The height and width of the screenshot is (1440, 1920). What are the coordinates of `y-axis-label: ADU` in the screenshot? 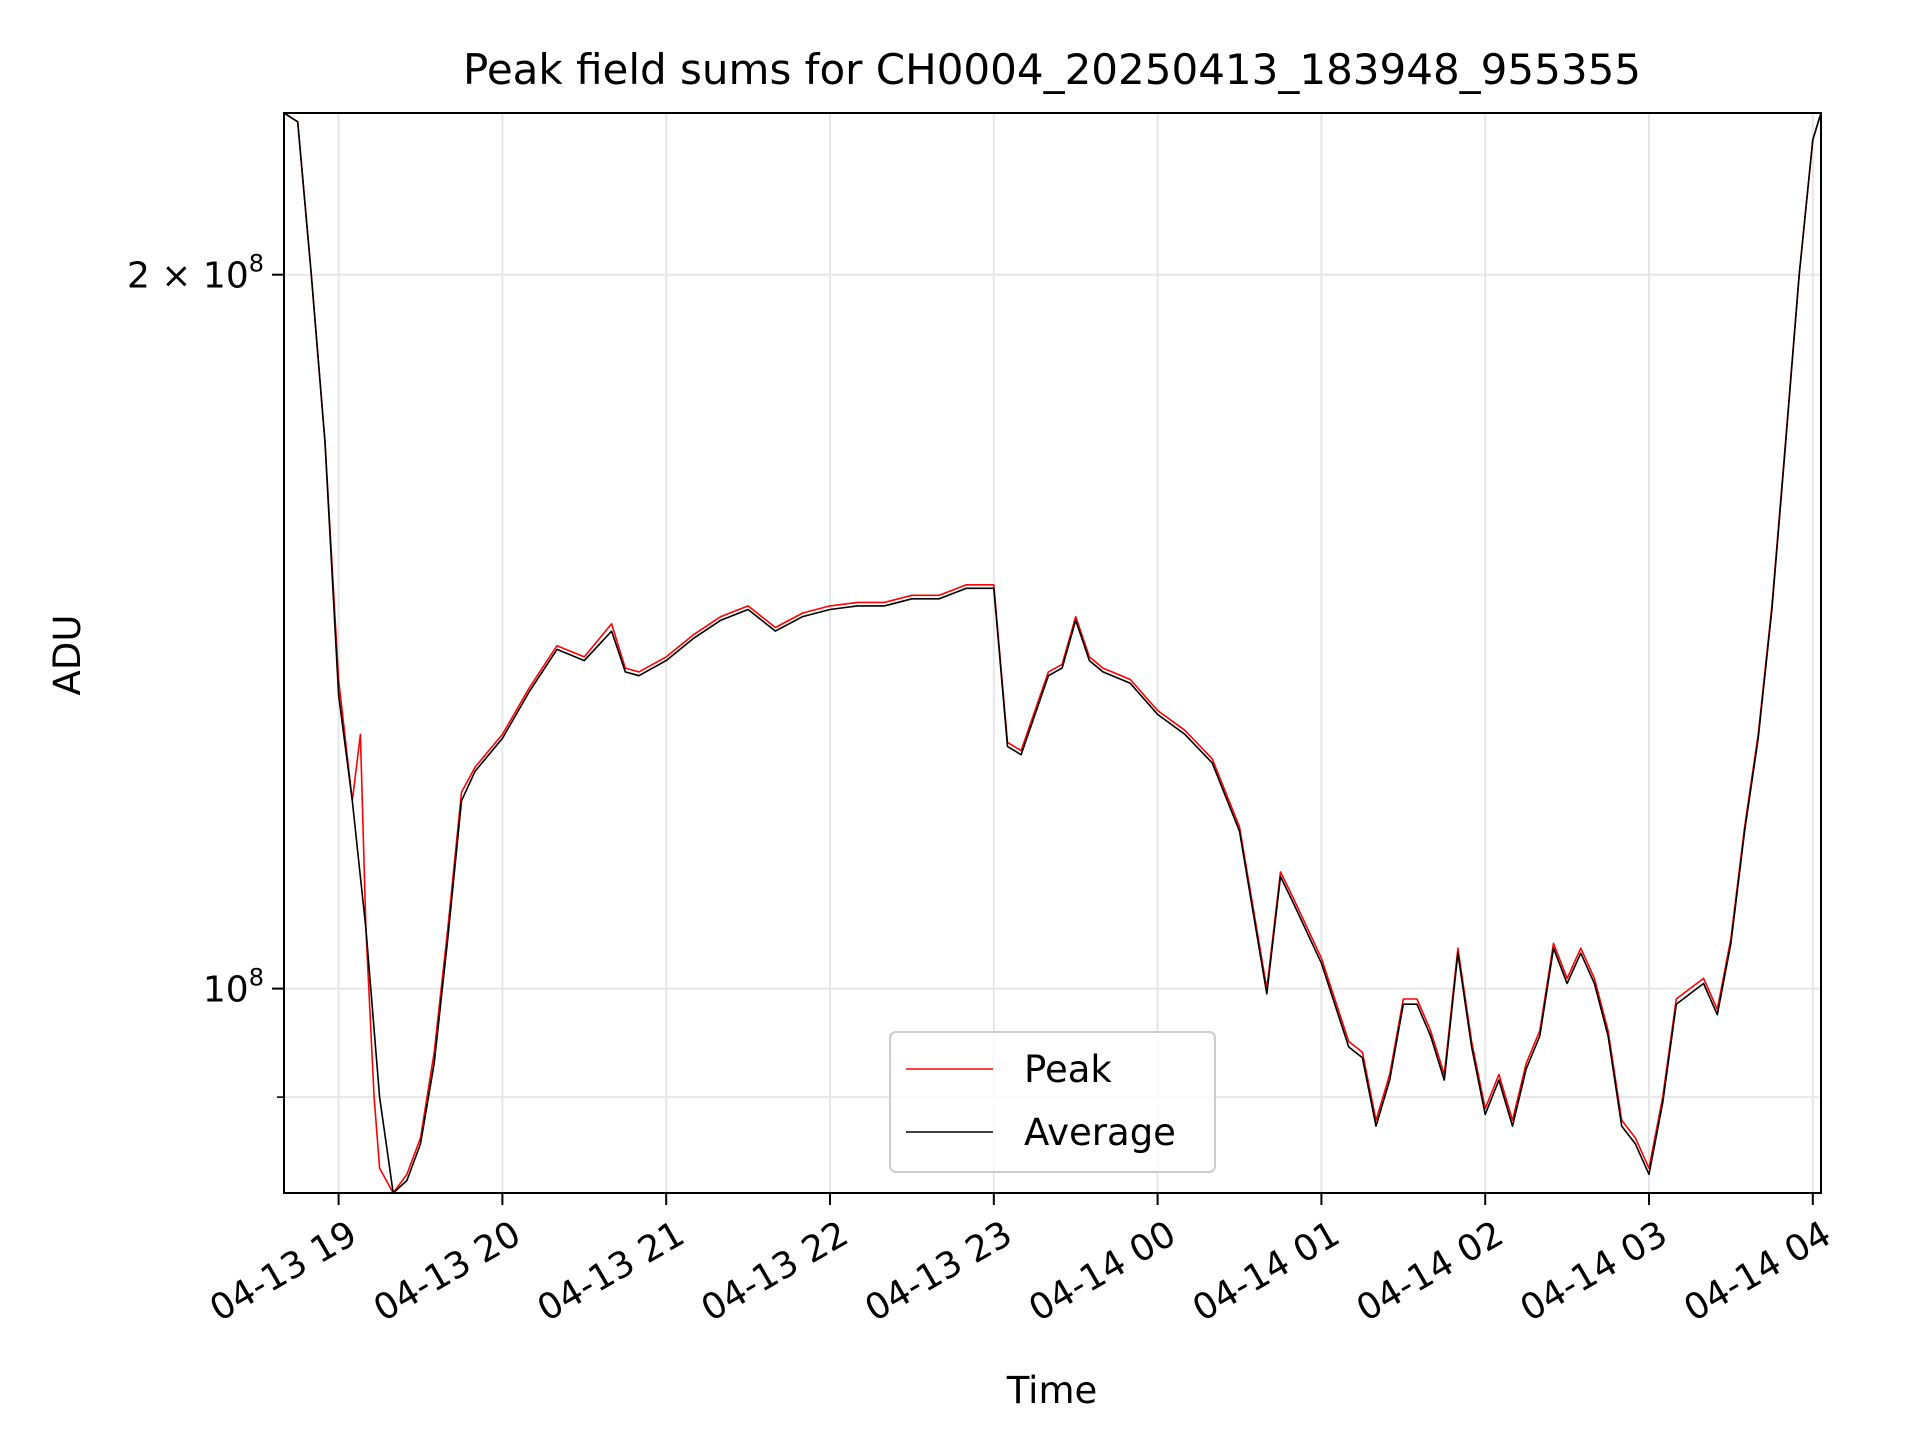 It's located at (67, 655).